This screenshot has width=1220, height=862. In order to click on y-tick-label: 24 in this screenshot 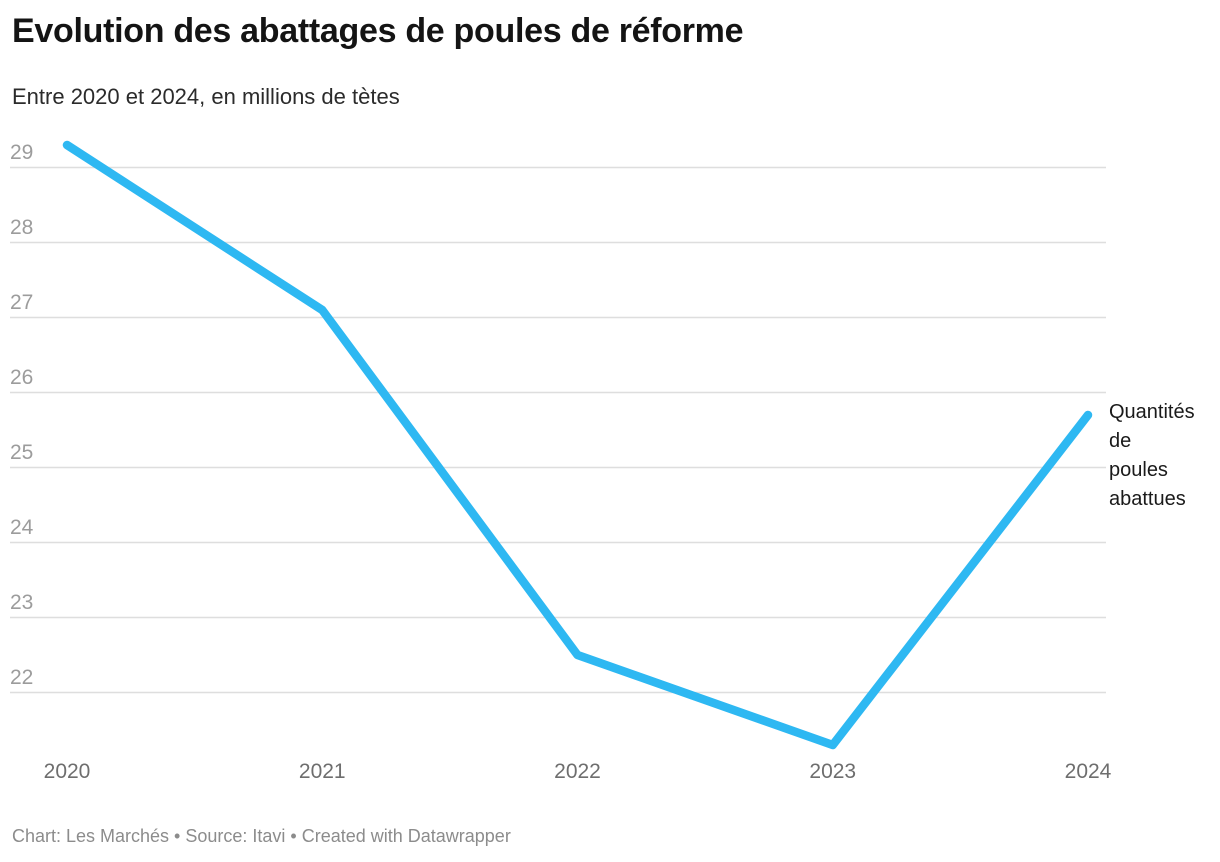, I will do `click(22, 527)`.